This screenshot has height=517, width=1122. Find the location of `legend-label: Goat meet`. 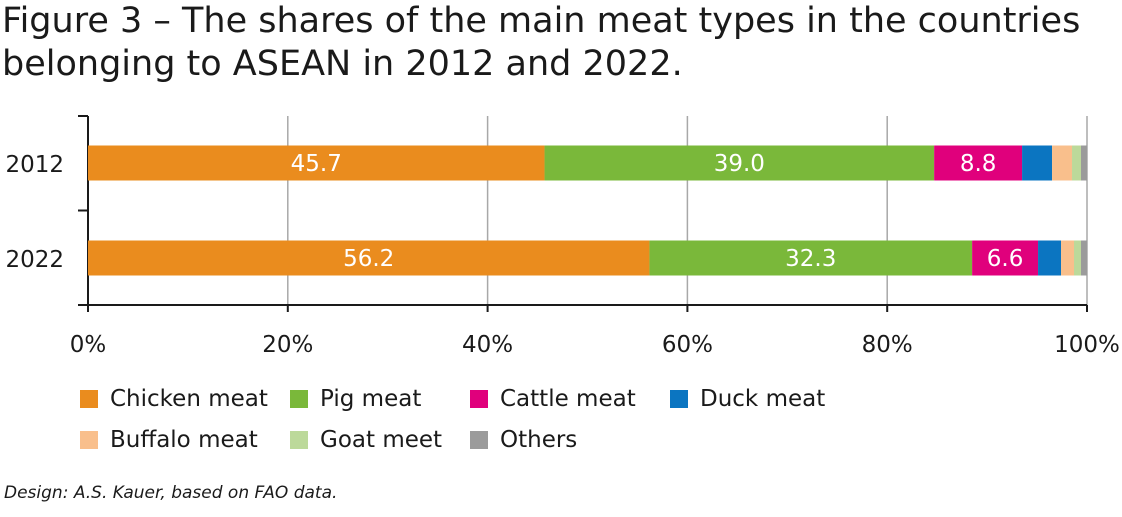

legend-label: Goat meet is located at coordinates (381, 439).